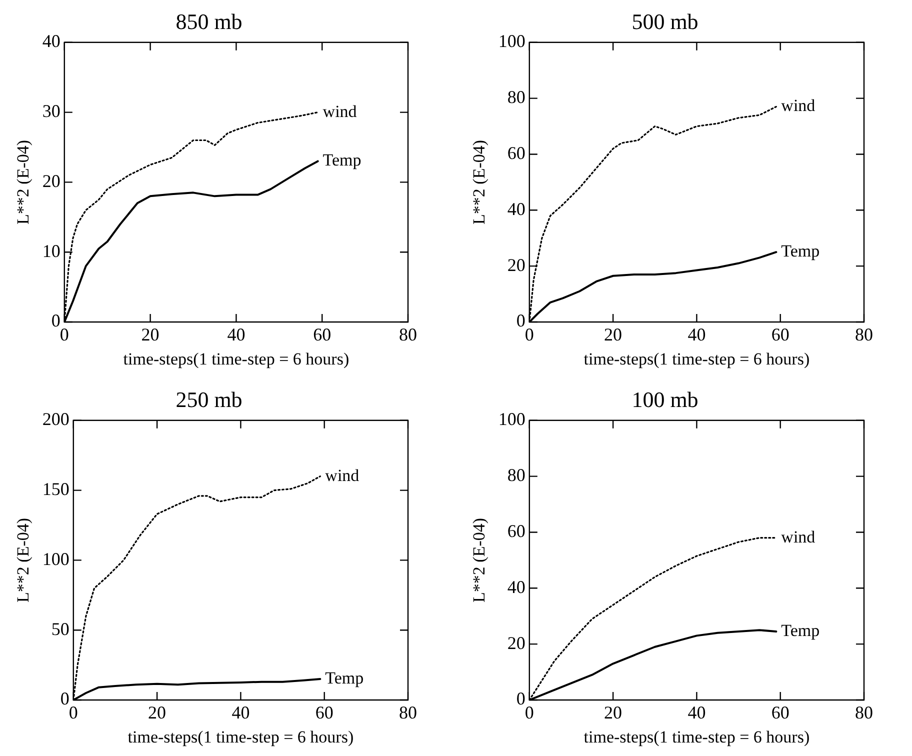 The image size is (912, 756). I want to click on chart-title: 850 mb, so click(209, 21).